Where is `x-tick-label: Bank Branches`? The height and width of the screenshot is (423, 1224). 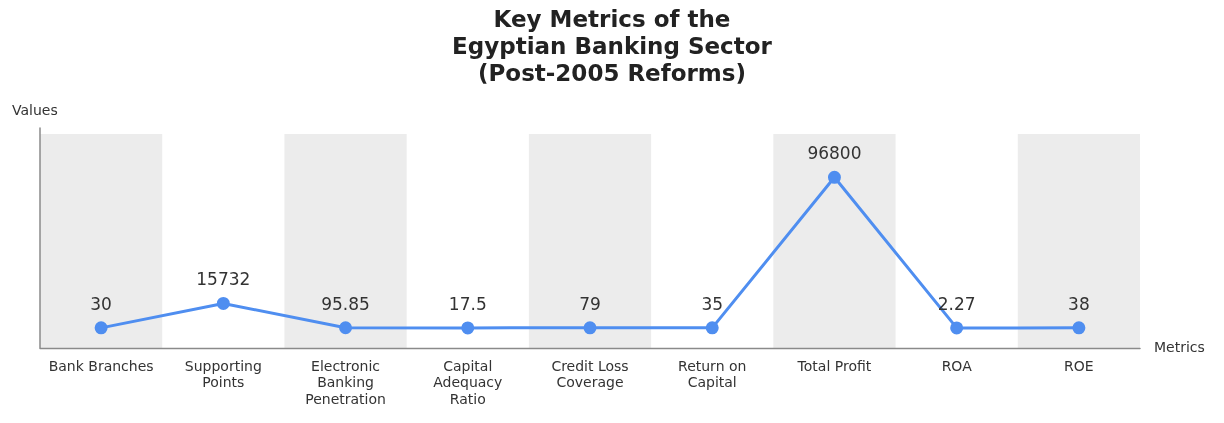 x-tick-label: Bank Branches is located at coordinates (101, 365).